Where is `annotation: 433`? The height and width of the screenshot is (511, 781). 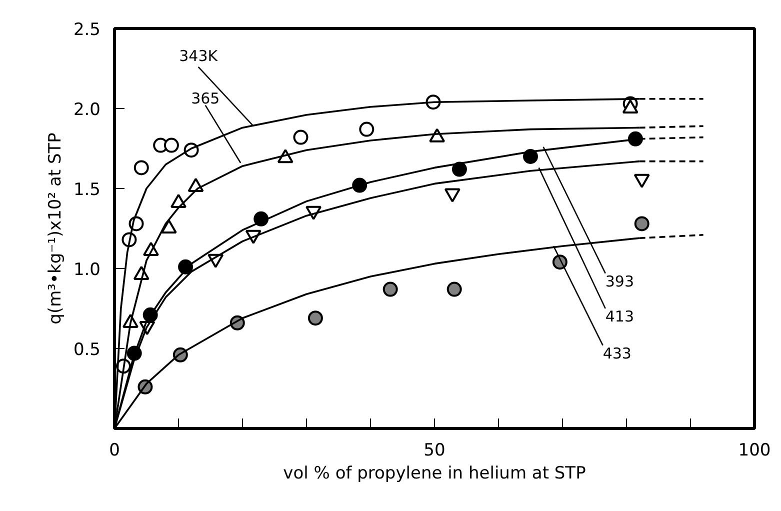 annotation: 433 is located at coordinates (617, 353).